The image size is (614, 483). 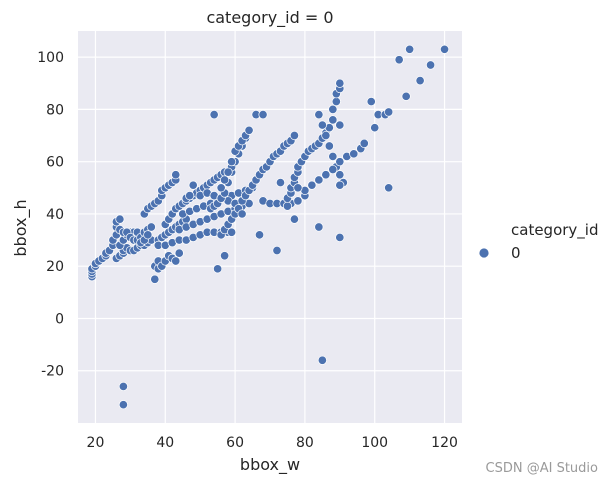 What do you see at coordinates (272, 443) in the screenshot?
I see `x-tick-labels: 20 40 60 80 100 120` at bounding box center [272, 443].